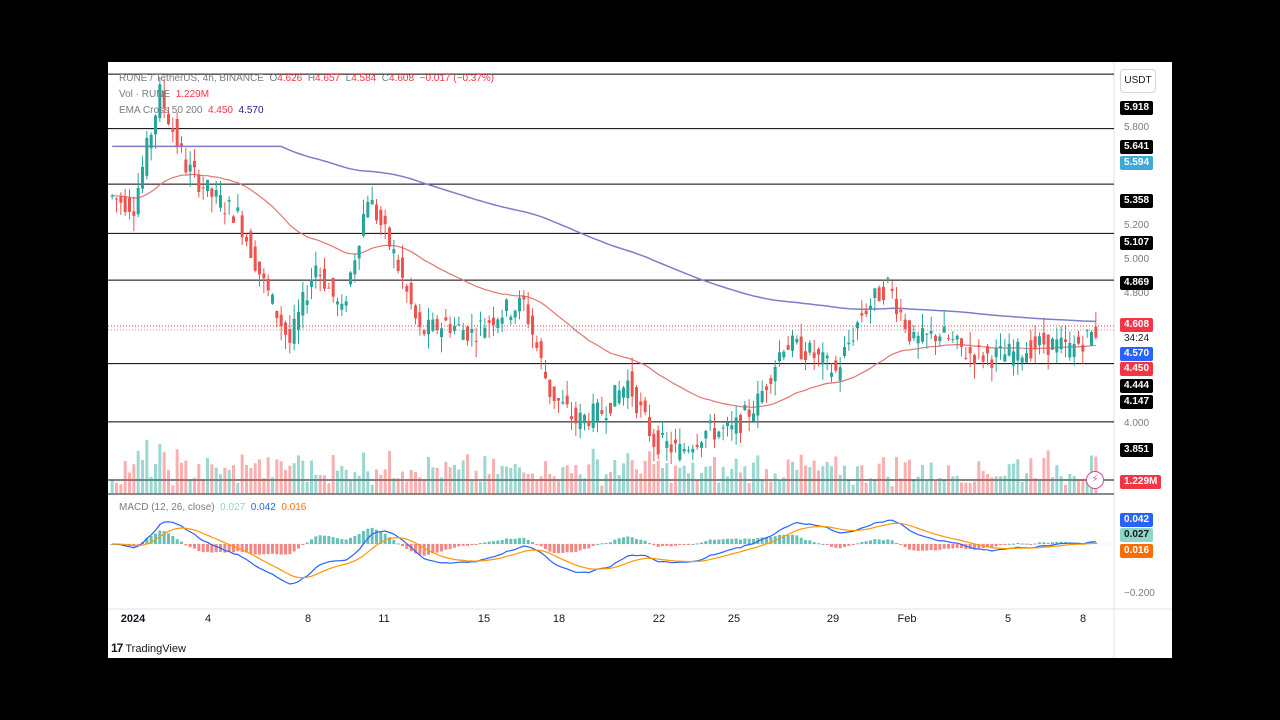 This screenshot has width=1280, height=720. Describe the element at coordinates (191, 110) in the screenshot. I see `ema-legend: EMA Cross 50 200 4.450 4.570` at that location.